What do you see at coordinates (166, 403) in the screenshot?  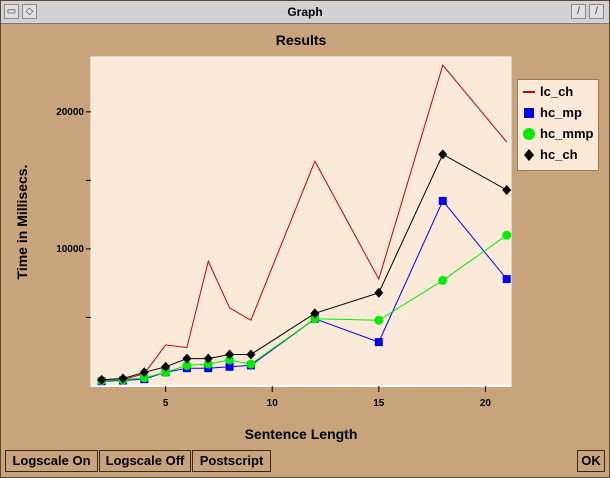 I see `x-tick-label: 5` at bounding box center [166, 403].